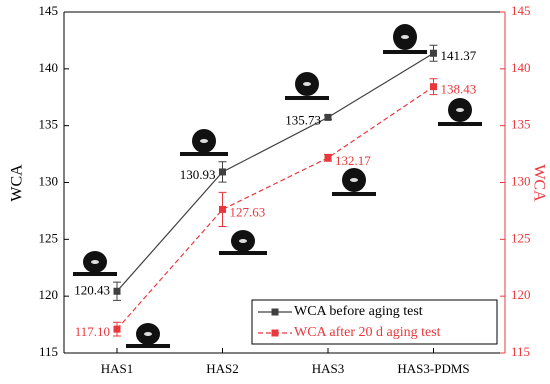  I want to click on data-label: 135.73, so click(303, 119).